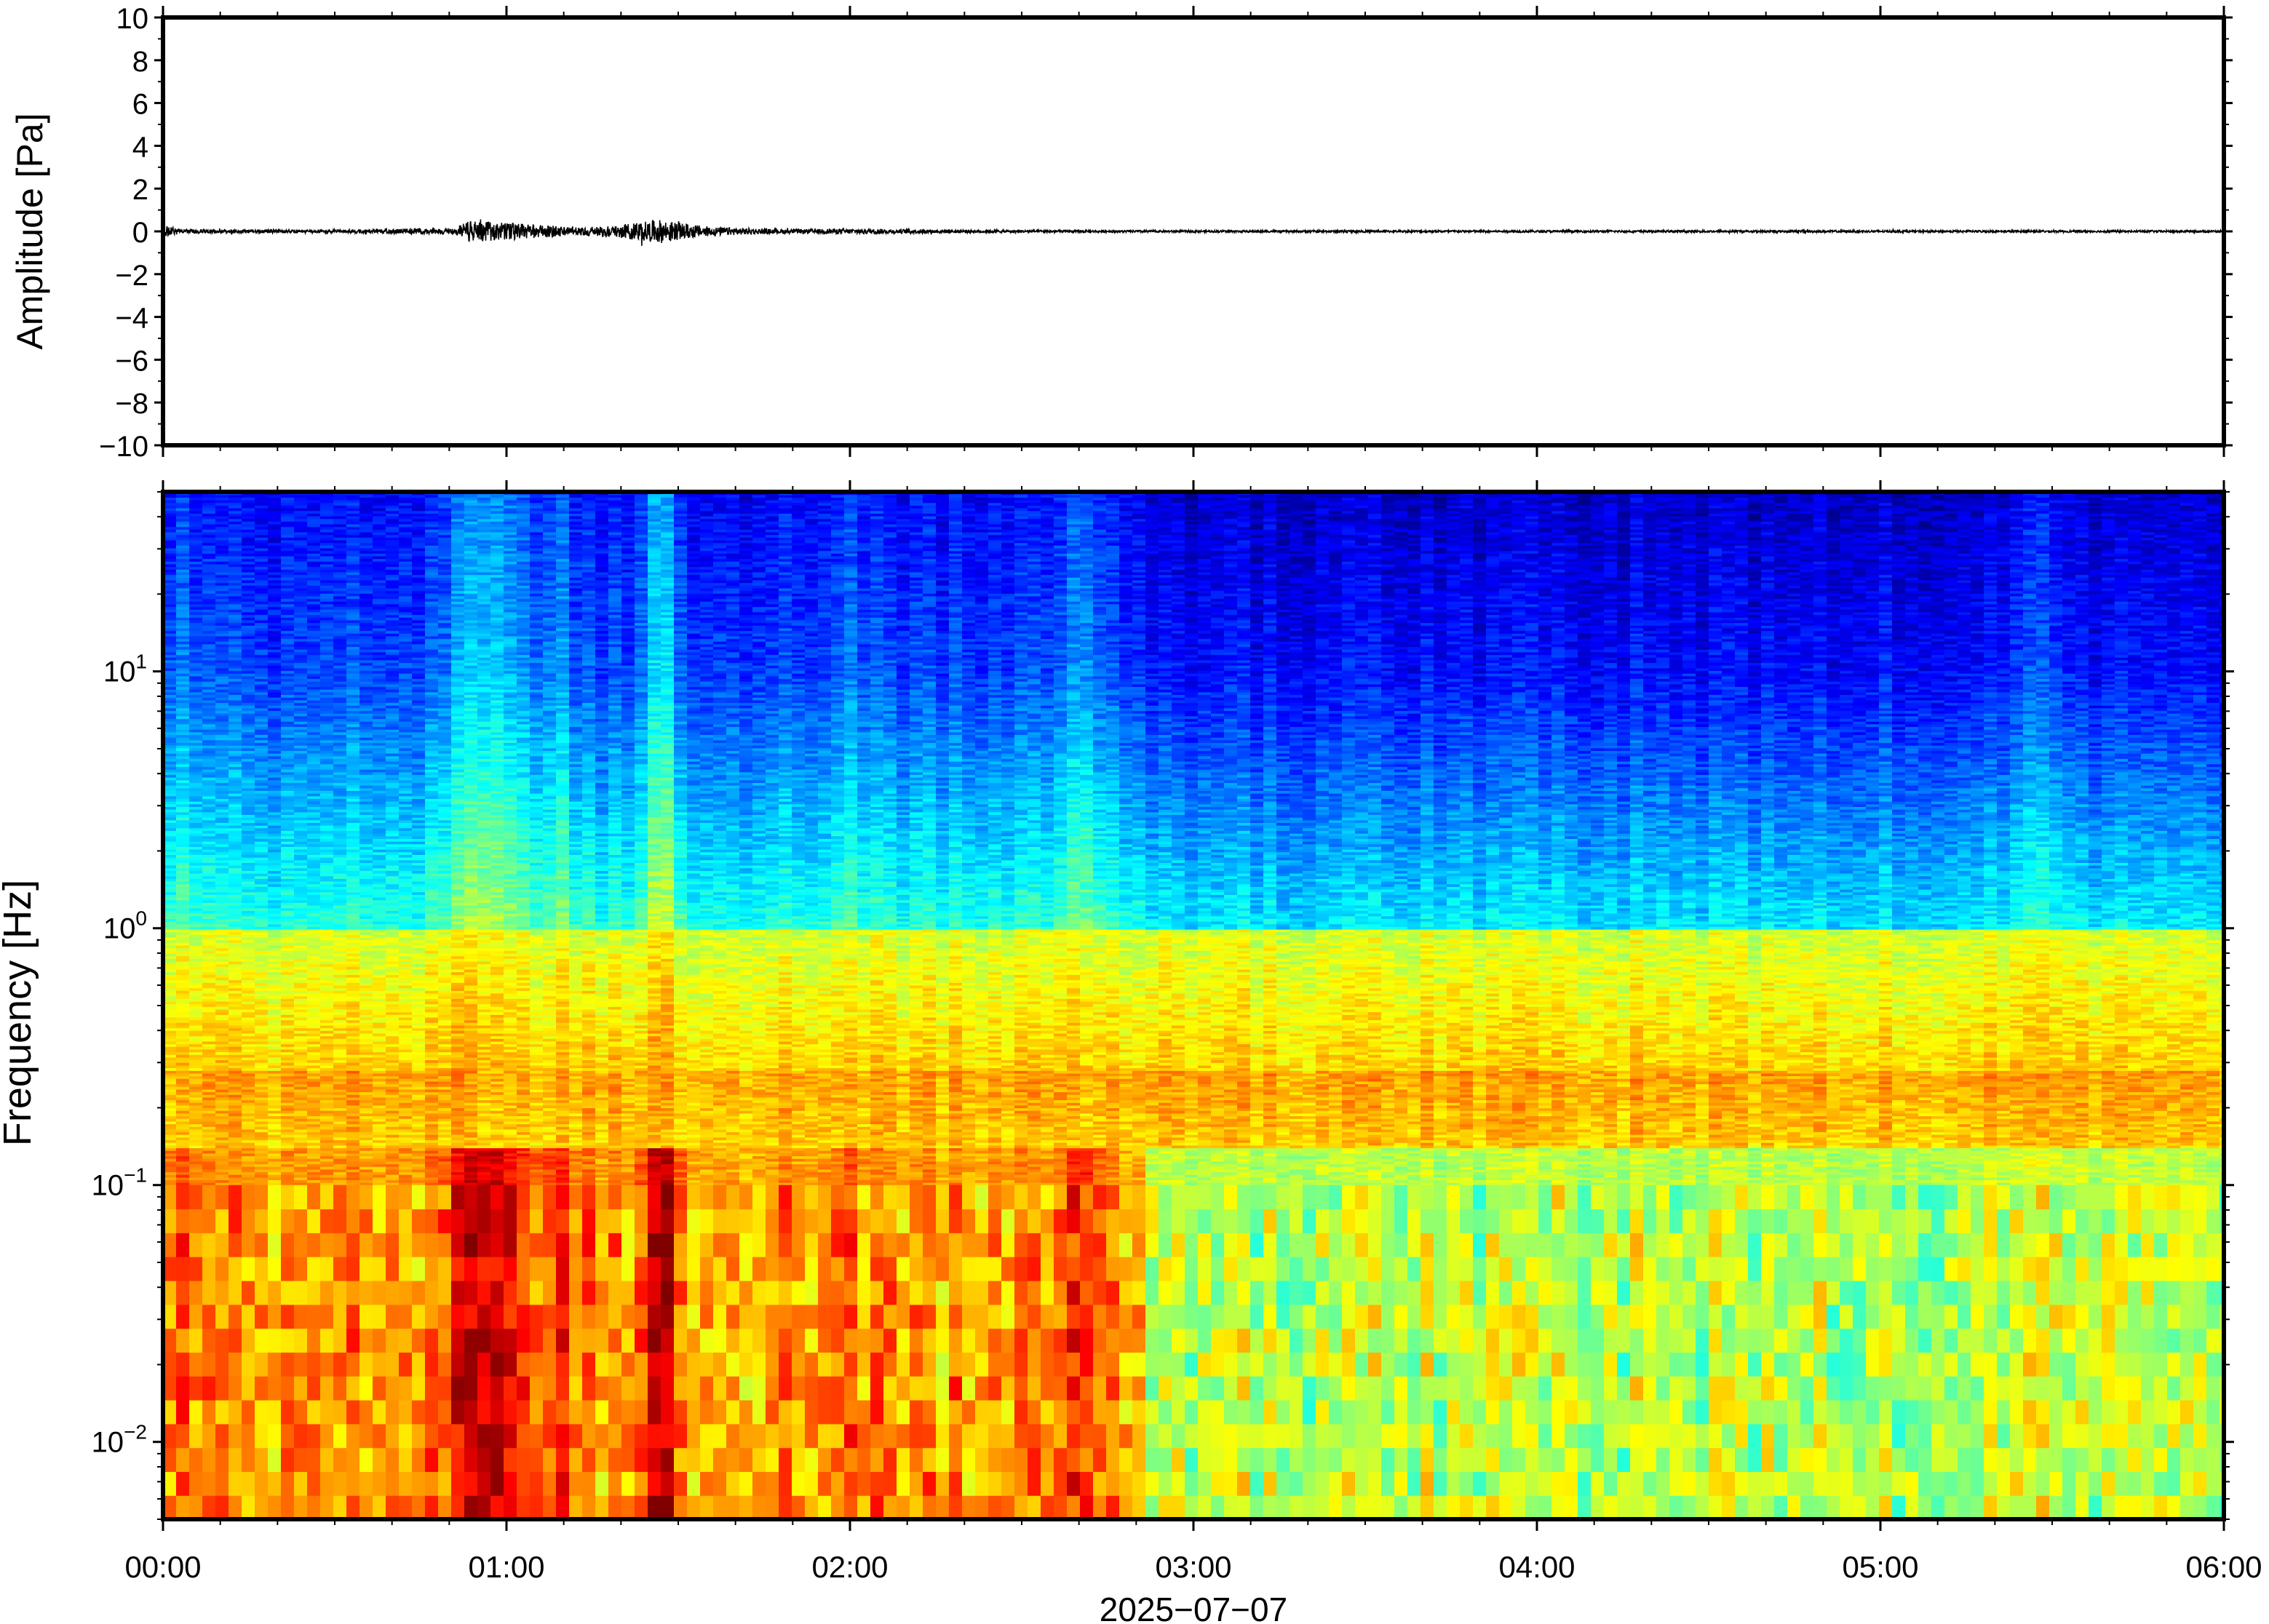 The image size is (2269, 1624). I want to click on waveform-ylabel: Amplitude [Pa], so click(30, 231).